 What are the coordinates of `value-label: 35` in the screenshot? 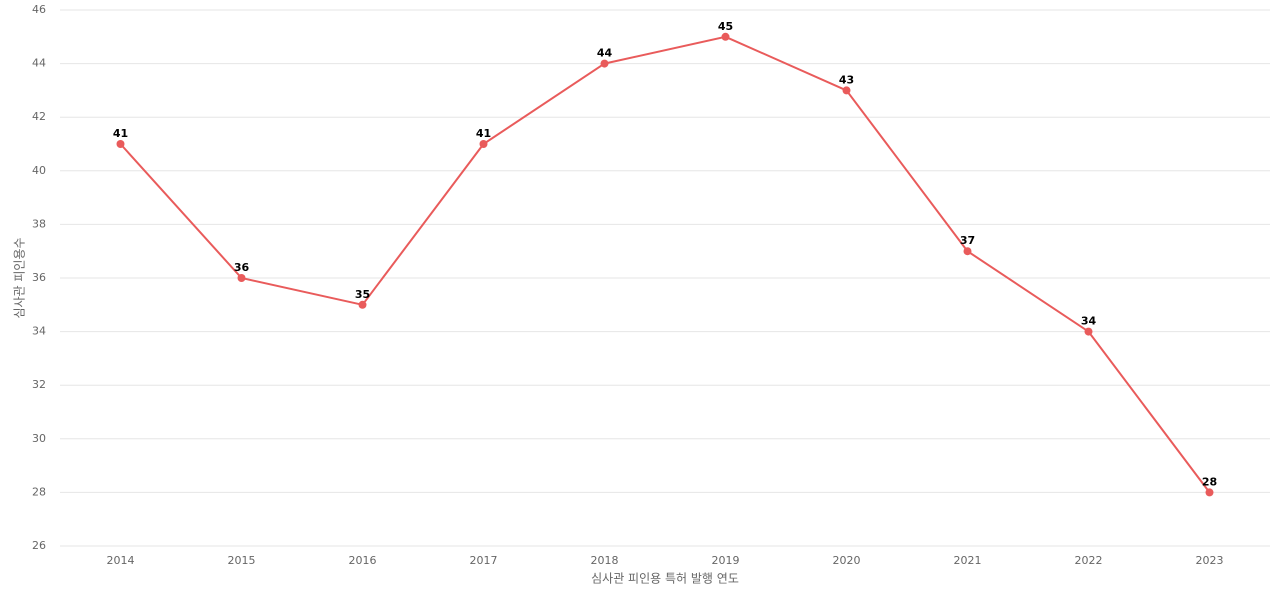 It's located at (362, 294).